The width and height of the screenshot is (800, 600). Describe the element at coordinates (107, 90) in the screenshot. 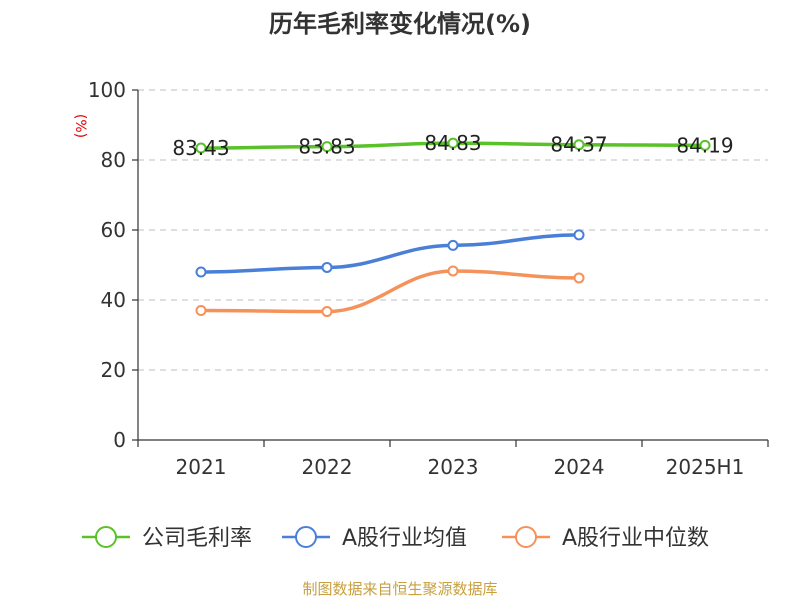

I see `y-tick-label: 100` at that location.